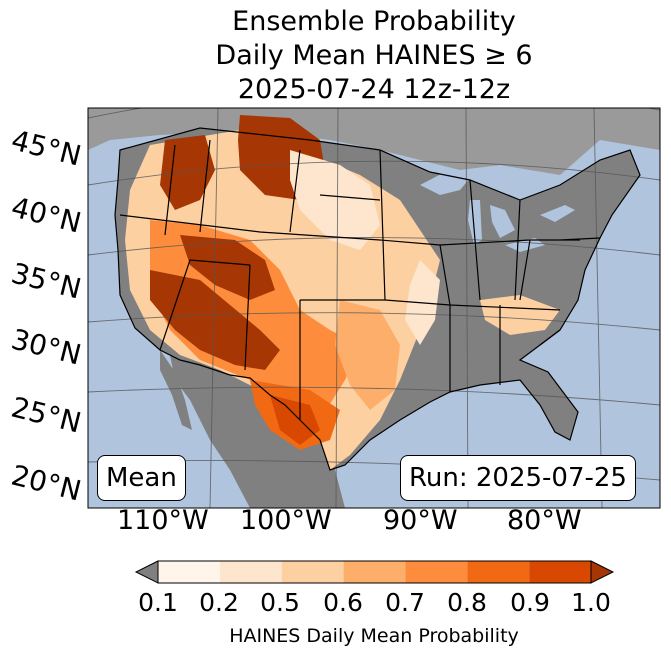  I want to click on title-line-3: 2025-07-24 12z-12z, so click(374, 89).